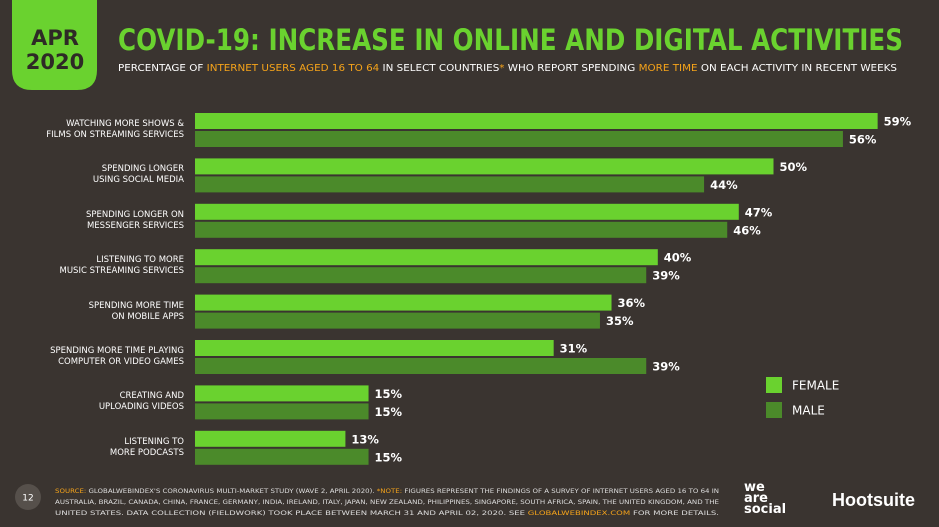 This screenshot has height=527, width=939. What do you see at coordinates (873, 500) in the screenshot?
I see `logo-hootsuite: Hootsuite` at bounding box center [873, 500].